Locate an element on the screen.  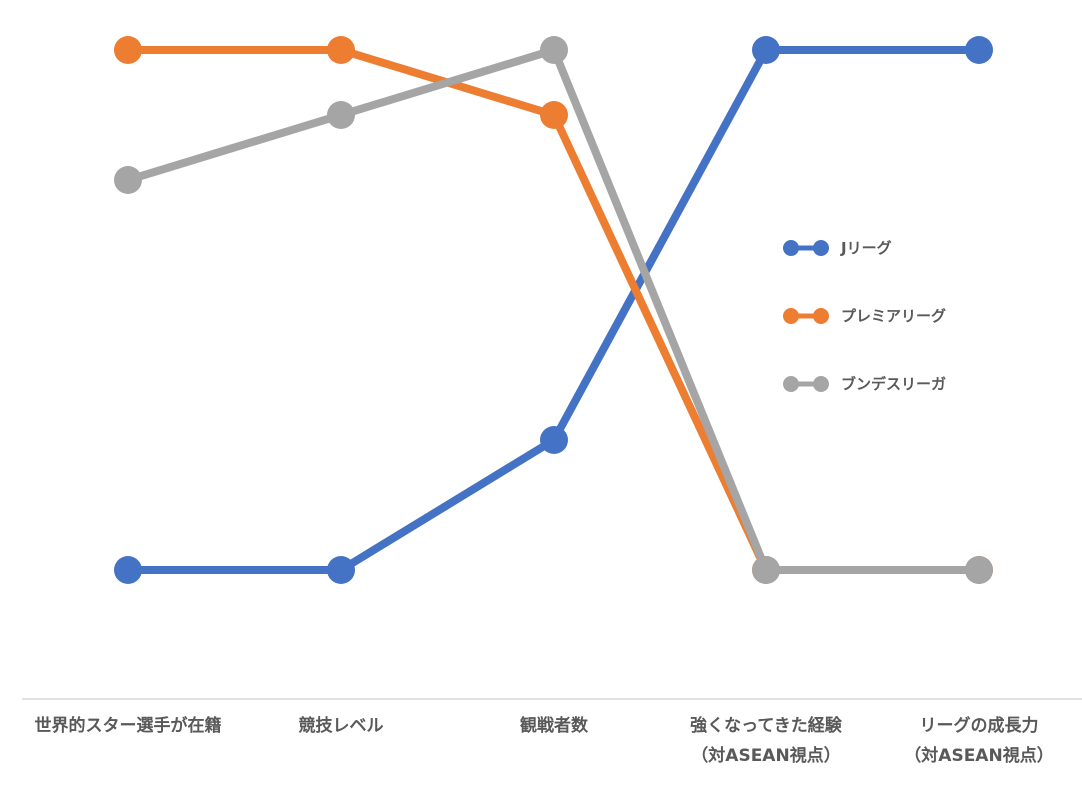
x-tick-label-0: 世界的スター選手が在籍 is located at coordinates (128, 725).